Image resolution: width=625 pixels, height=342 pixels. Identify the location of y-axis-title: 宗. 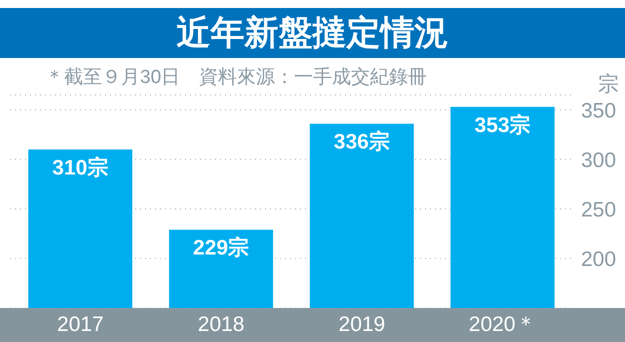
(608, 85).